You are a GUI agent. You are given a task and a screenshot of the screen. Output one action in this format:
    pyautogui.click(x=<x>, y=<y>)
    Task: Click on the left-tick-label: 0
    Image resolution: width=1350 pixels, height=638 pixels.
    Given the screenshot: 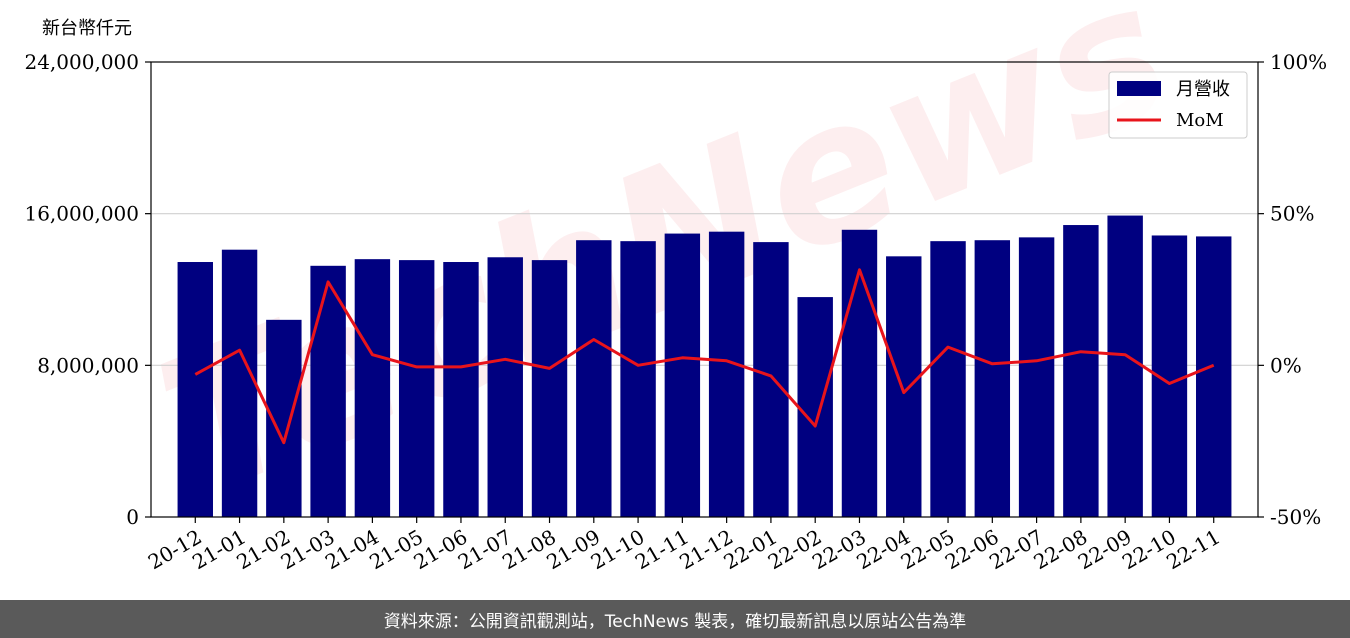 What is the action you would take?
    pyautogui.click(x=132, y=517)
    